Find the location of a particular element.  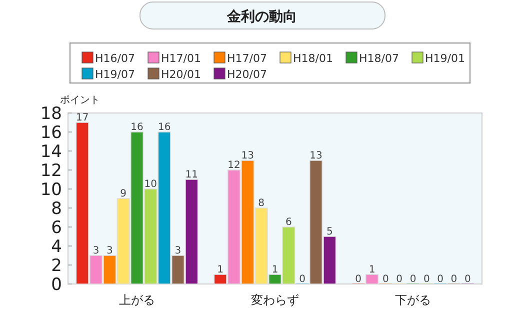

y-tick-label: 16 is located at coordinates (51, 133).